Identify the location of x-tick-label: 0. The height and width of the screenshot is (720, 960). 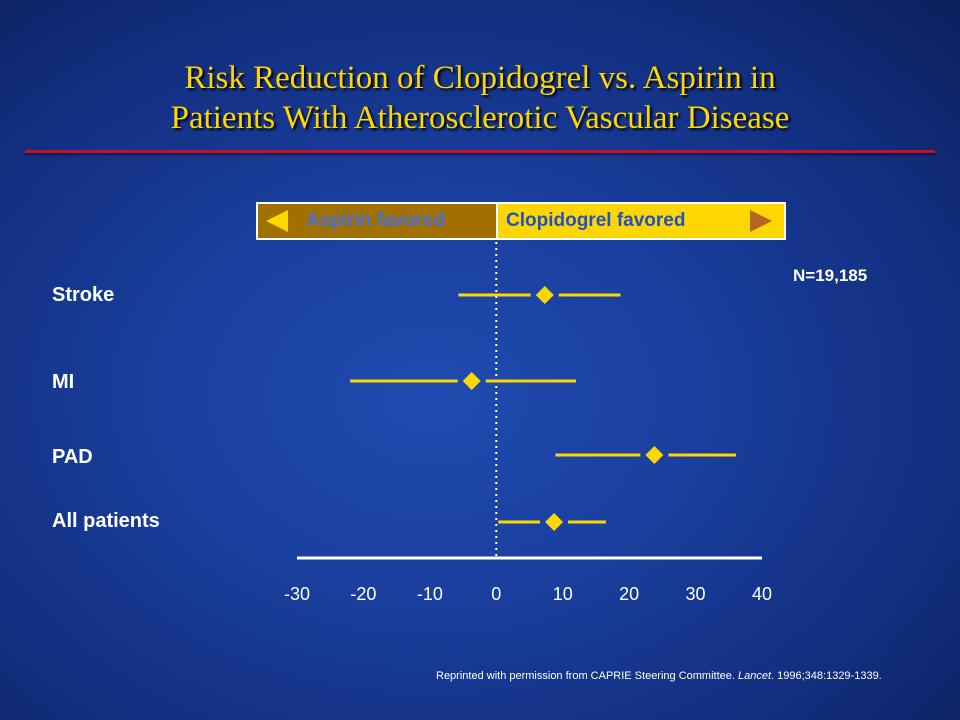
(496, 594).